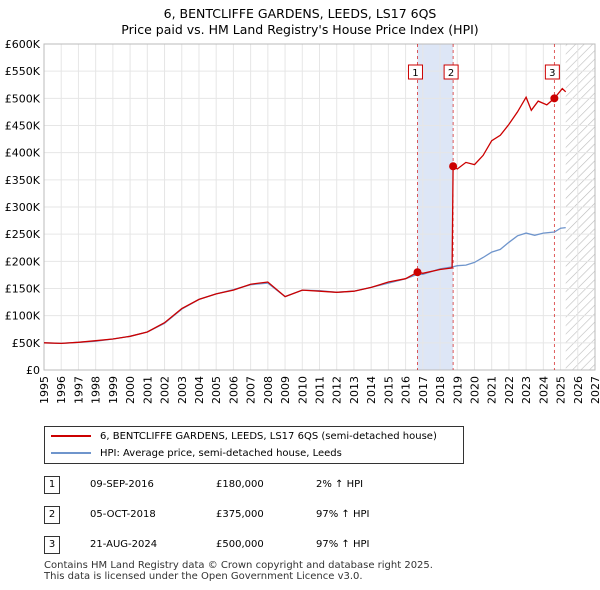 The height and width of the screenshot is (590, 600). Describe the element at coordinates (578, 390) in the screenshot. I see `x-tick-label: 2026` at that location.